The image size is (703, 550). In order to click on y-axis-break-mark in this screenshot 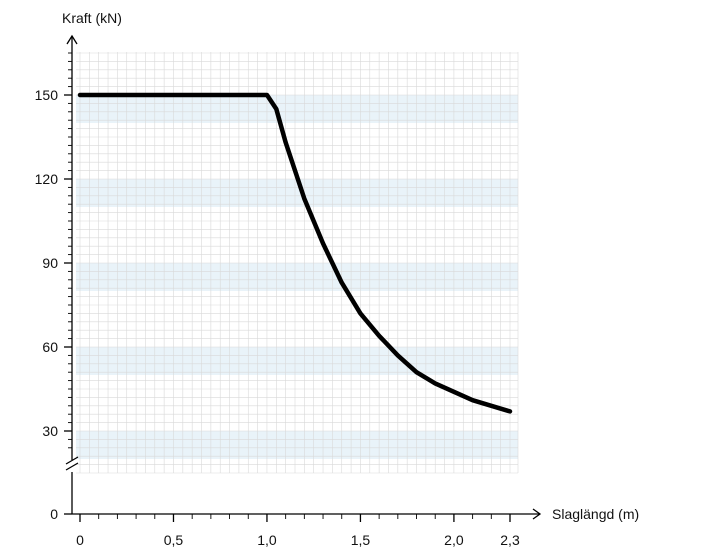, I will do `click(72, 463)`.